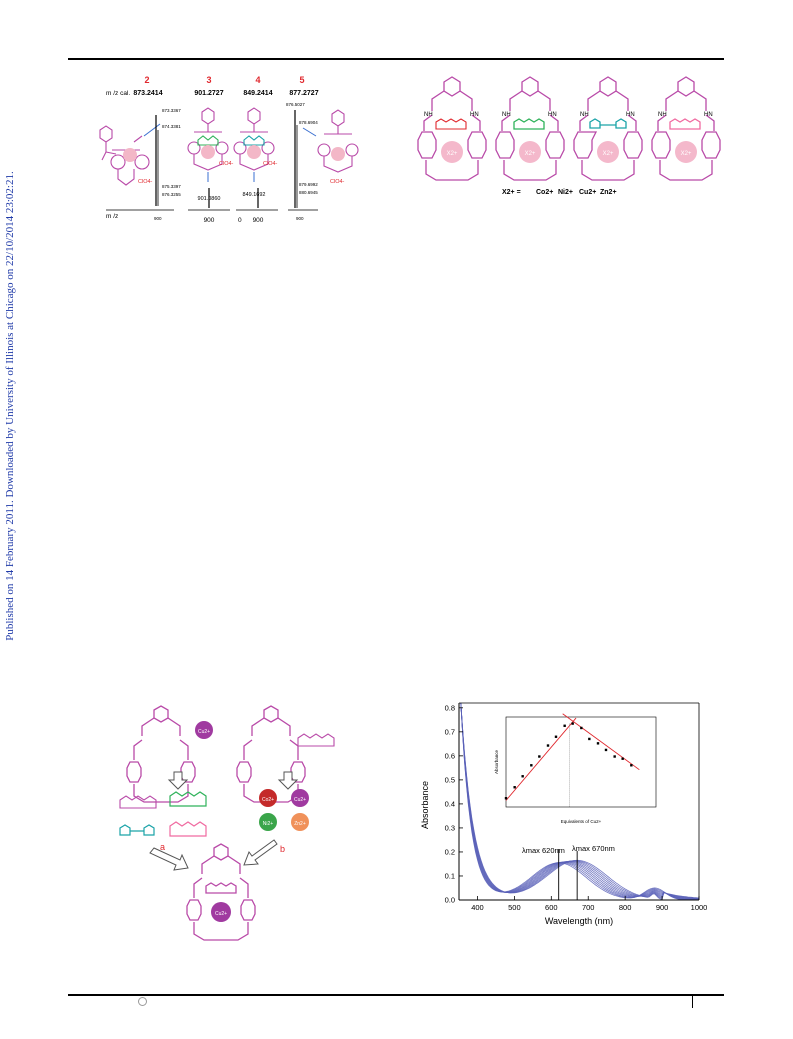  I want to click on anion-label-panel-4: ClO4-, so click(337, 182).